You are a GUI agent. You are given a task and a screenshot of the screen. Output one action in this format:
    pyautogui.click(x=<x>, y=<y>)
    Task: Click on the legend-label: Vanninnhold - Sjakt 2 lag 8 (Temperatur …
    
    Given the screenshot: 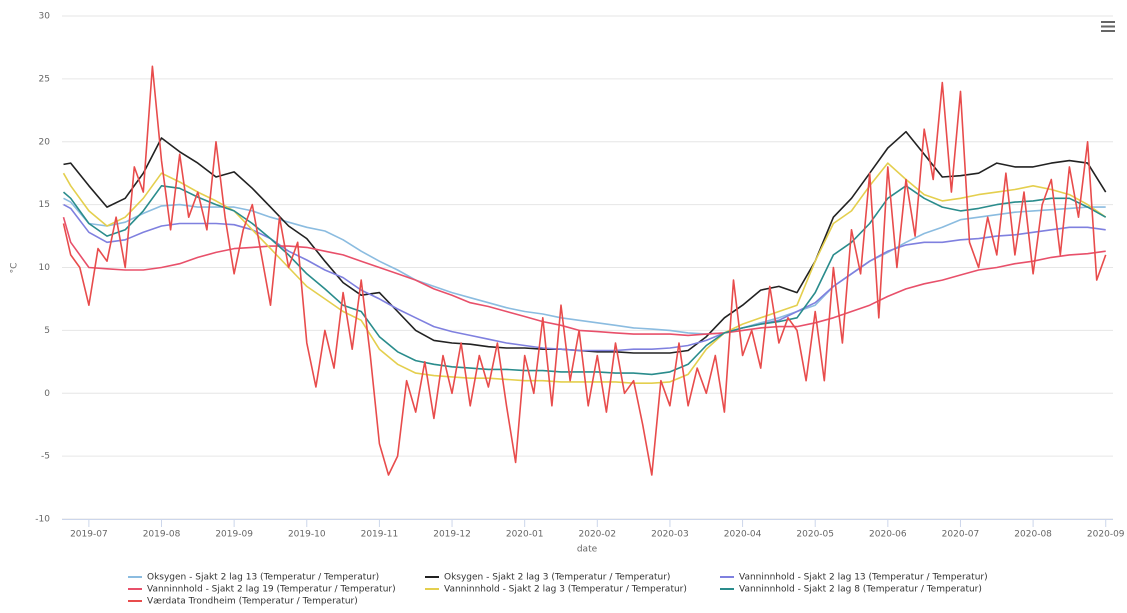 What is the action you would take?
    pyautogui.click(x=860, y=590)
    